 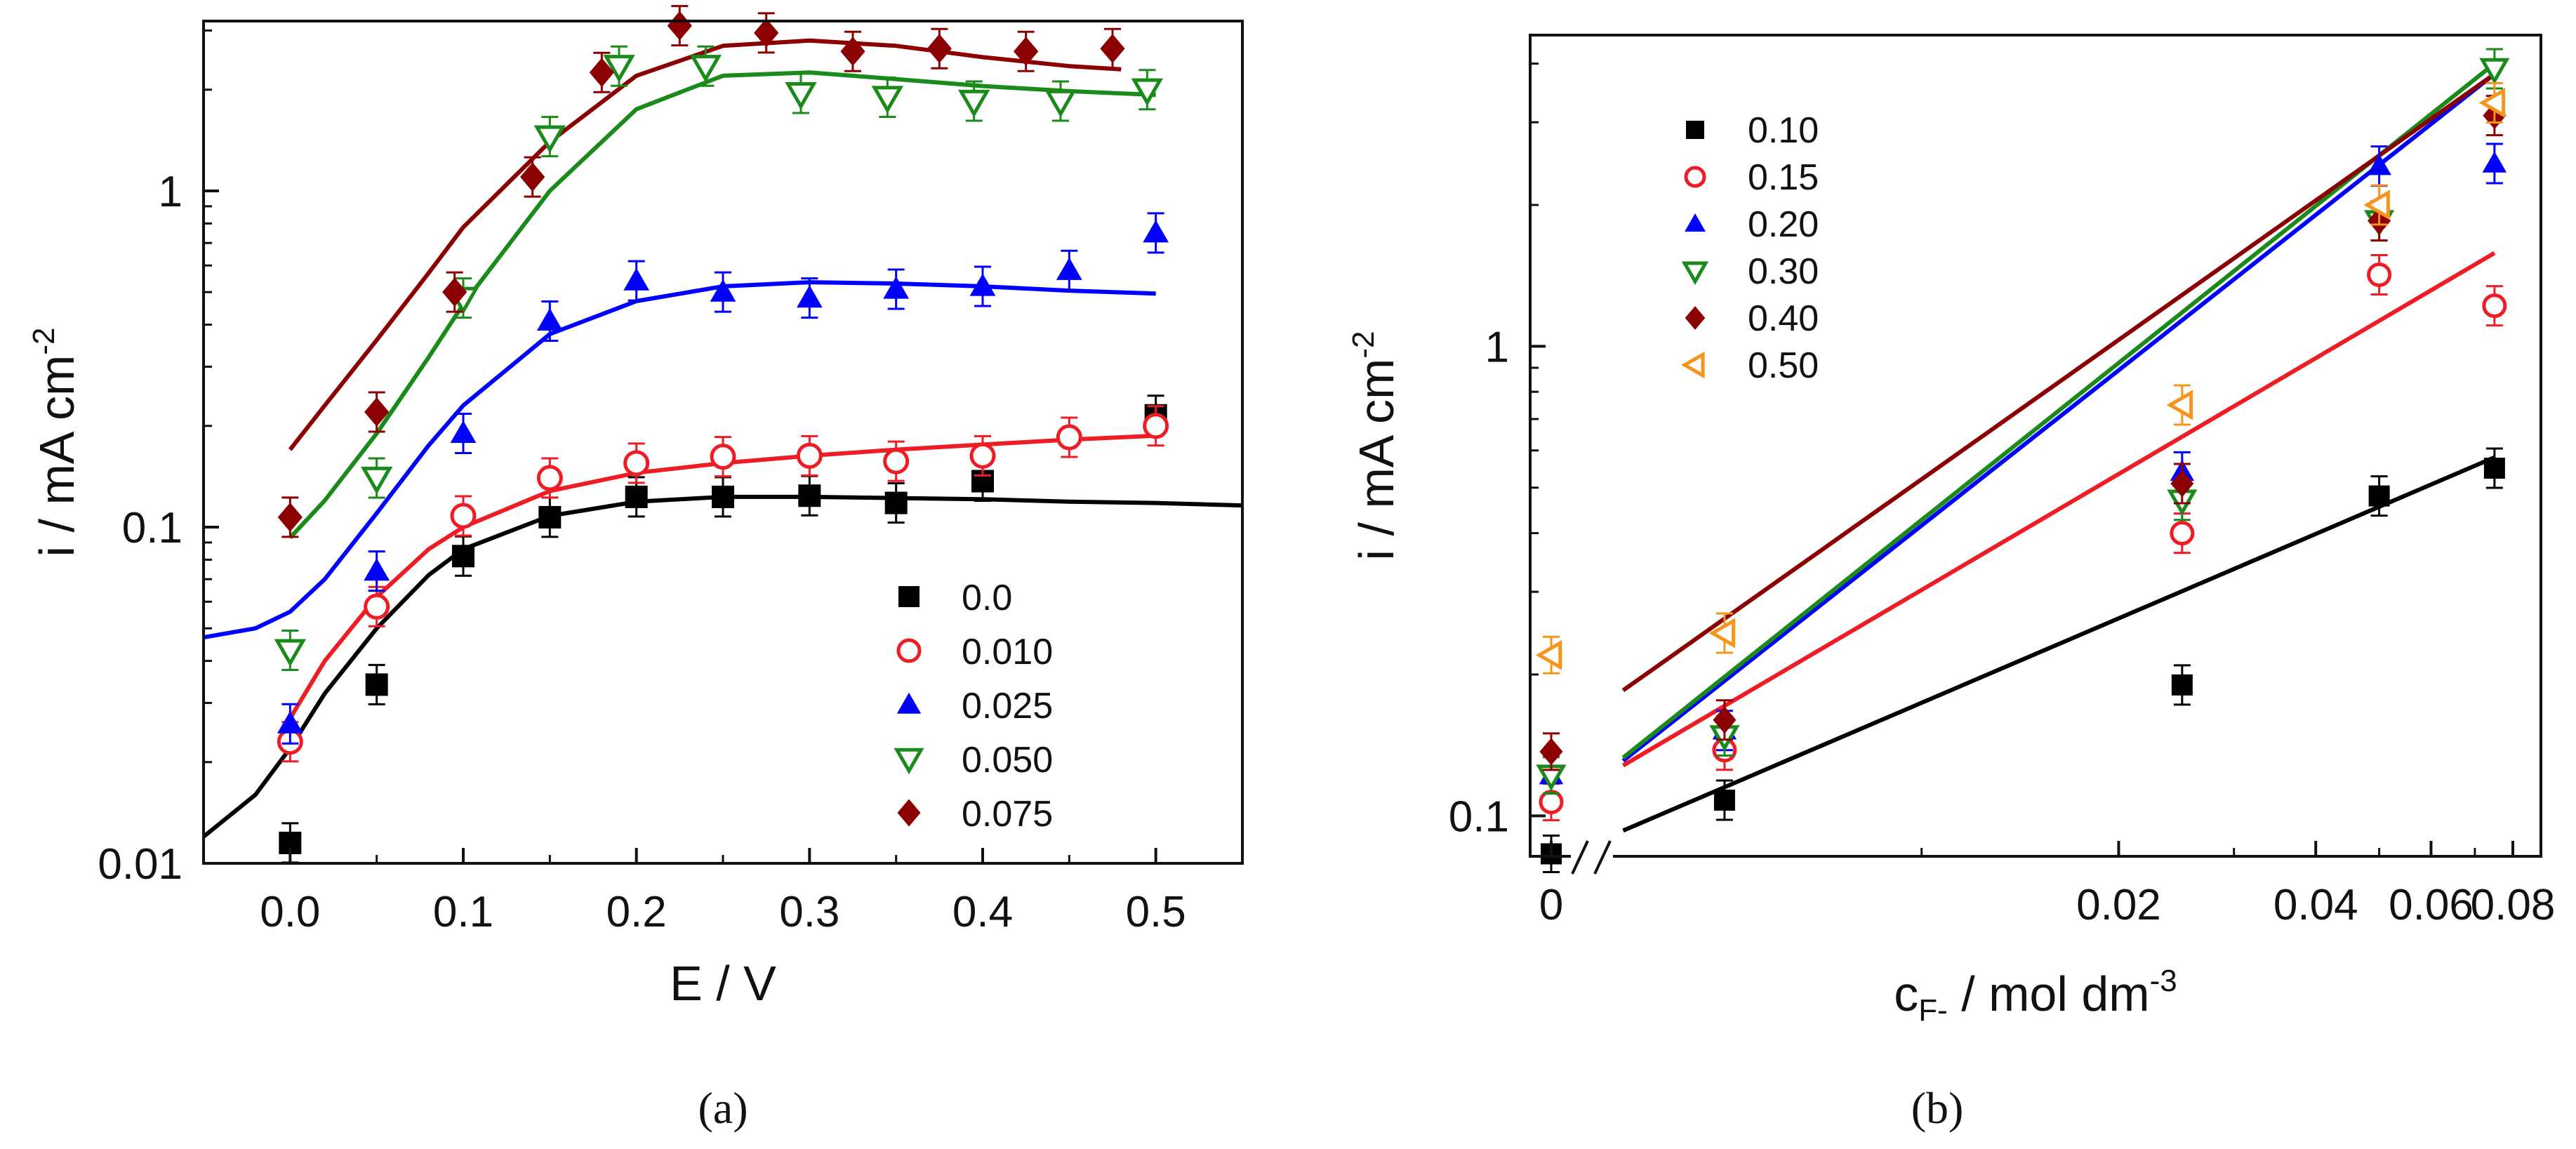 What do you see at coordinates (159, 459) in the screenshot?
I see `y-axis-a: 0.01 0.1 1` at bounding box center [159, 459].